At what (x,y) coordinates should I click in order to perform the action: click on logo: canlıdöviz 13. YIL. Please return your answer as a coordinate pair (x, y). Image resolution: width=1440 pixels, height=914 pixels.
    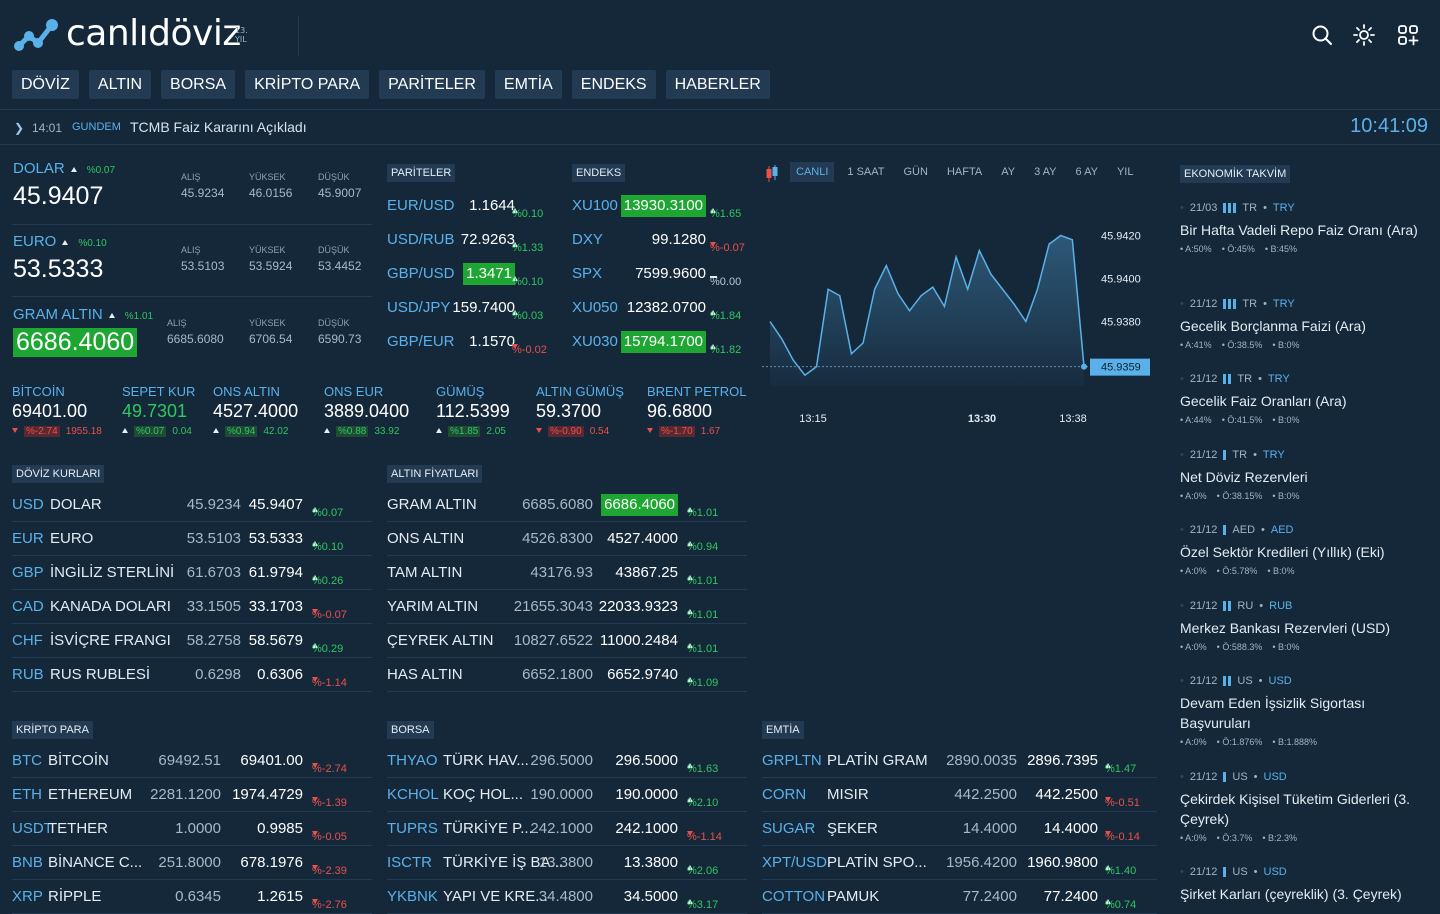
    Looking at the image, I should click on (131, 34).